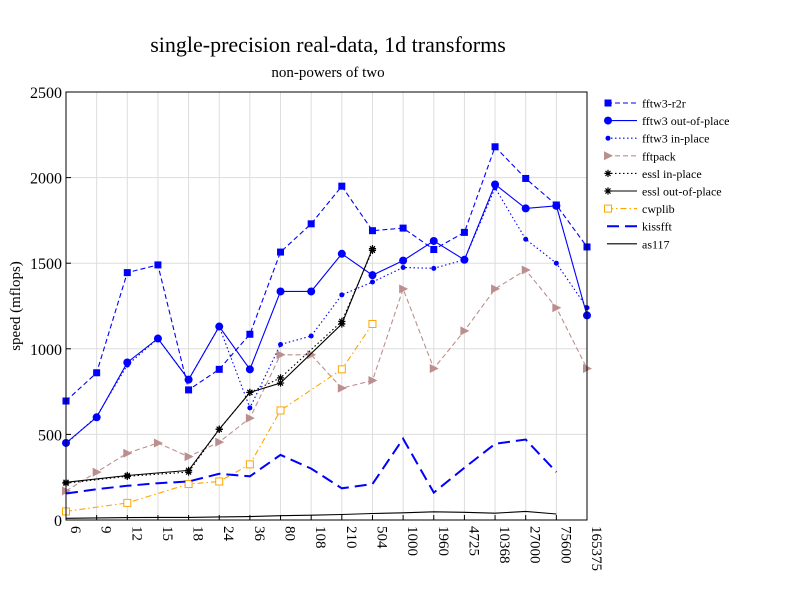 This screenshot has height=612, width=792. I want to click on x-tick-label: 18, so click(198, 533).